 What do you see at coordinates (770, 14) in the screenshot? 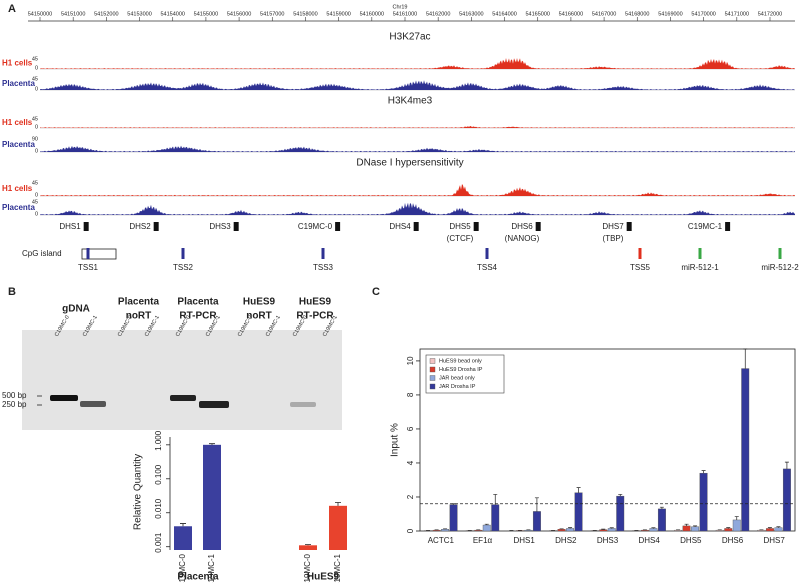
I see `coordinate-label: 54172000` at bounding box center [770, 14].